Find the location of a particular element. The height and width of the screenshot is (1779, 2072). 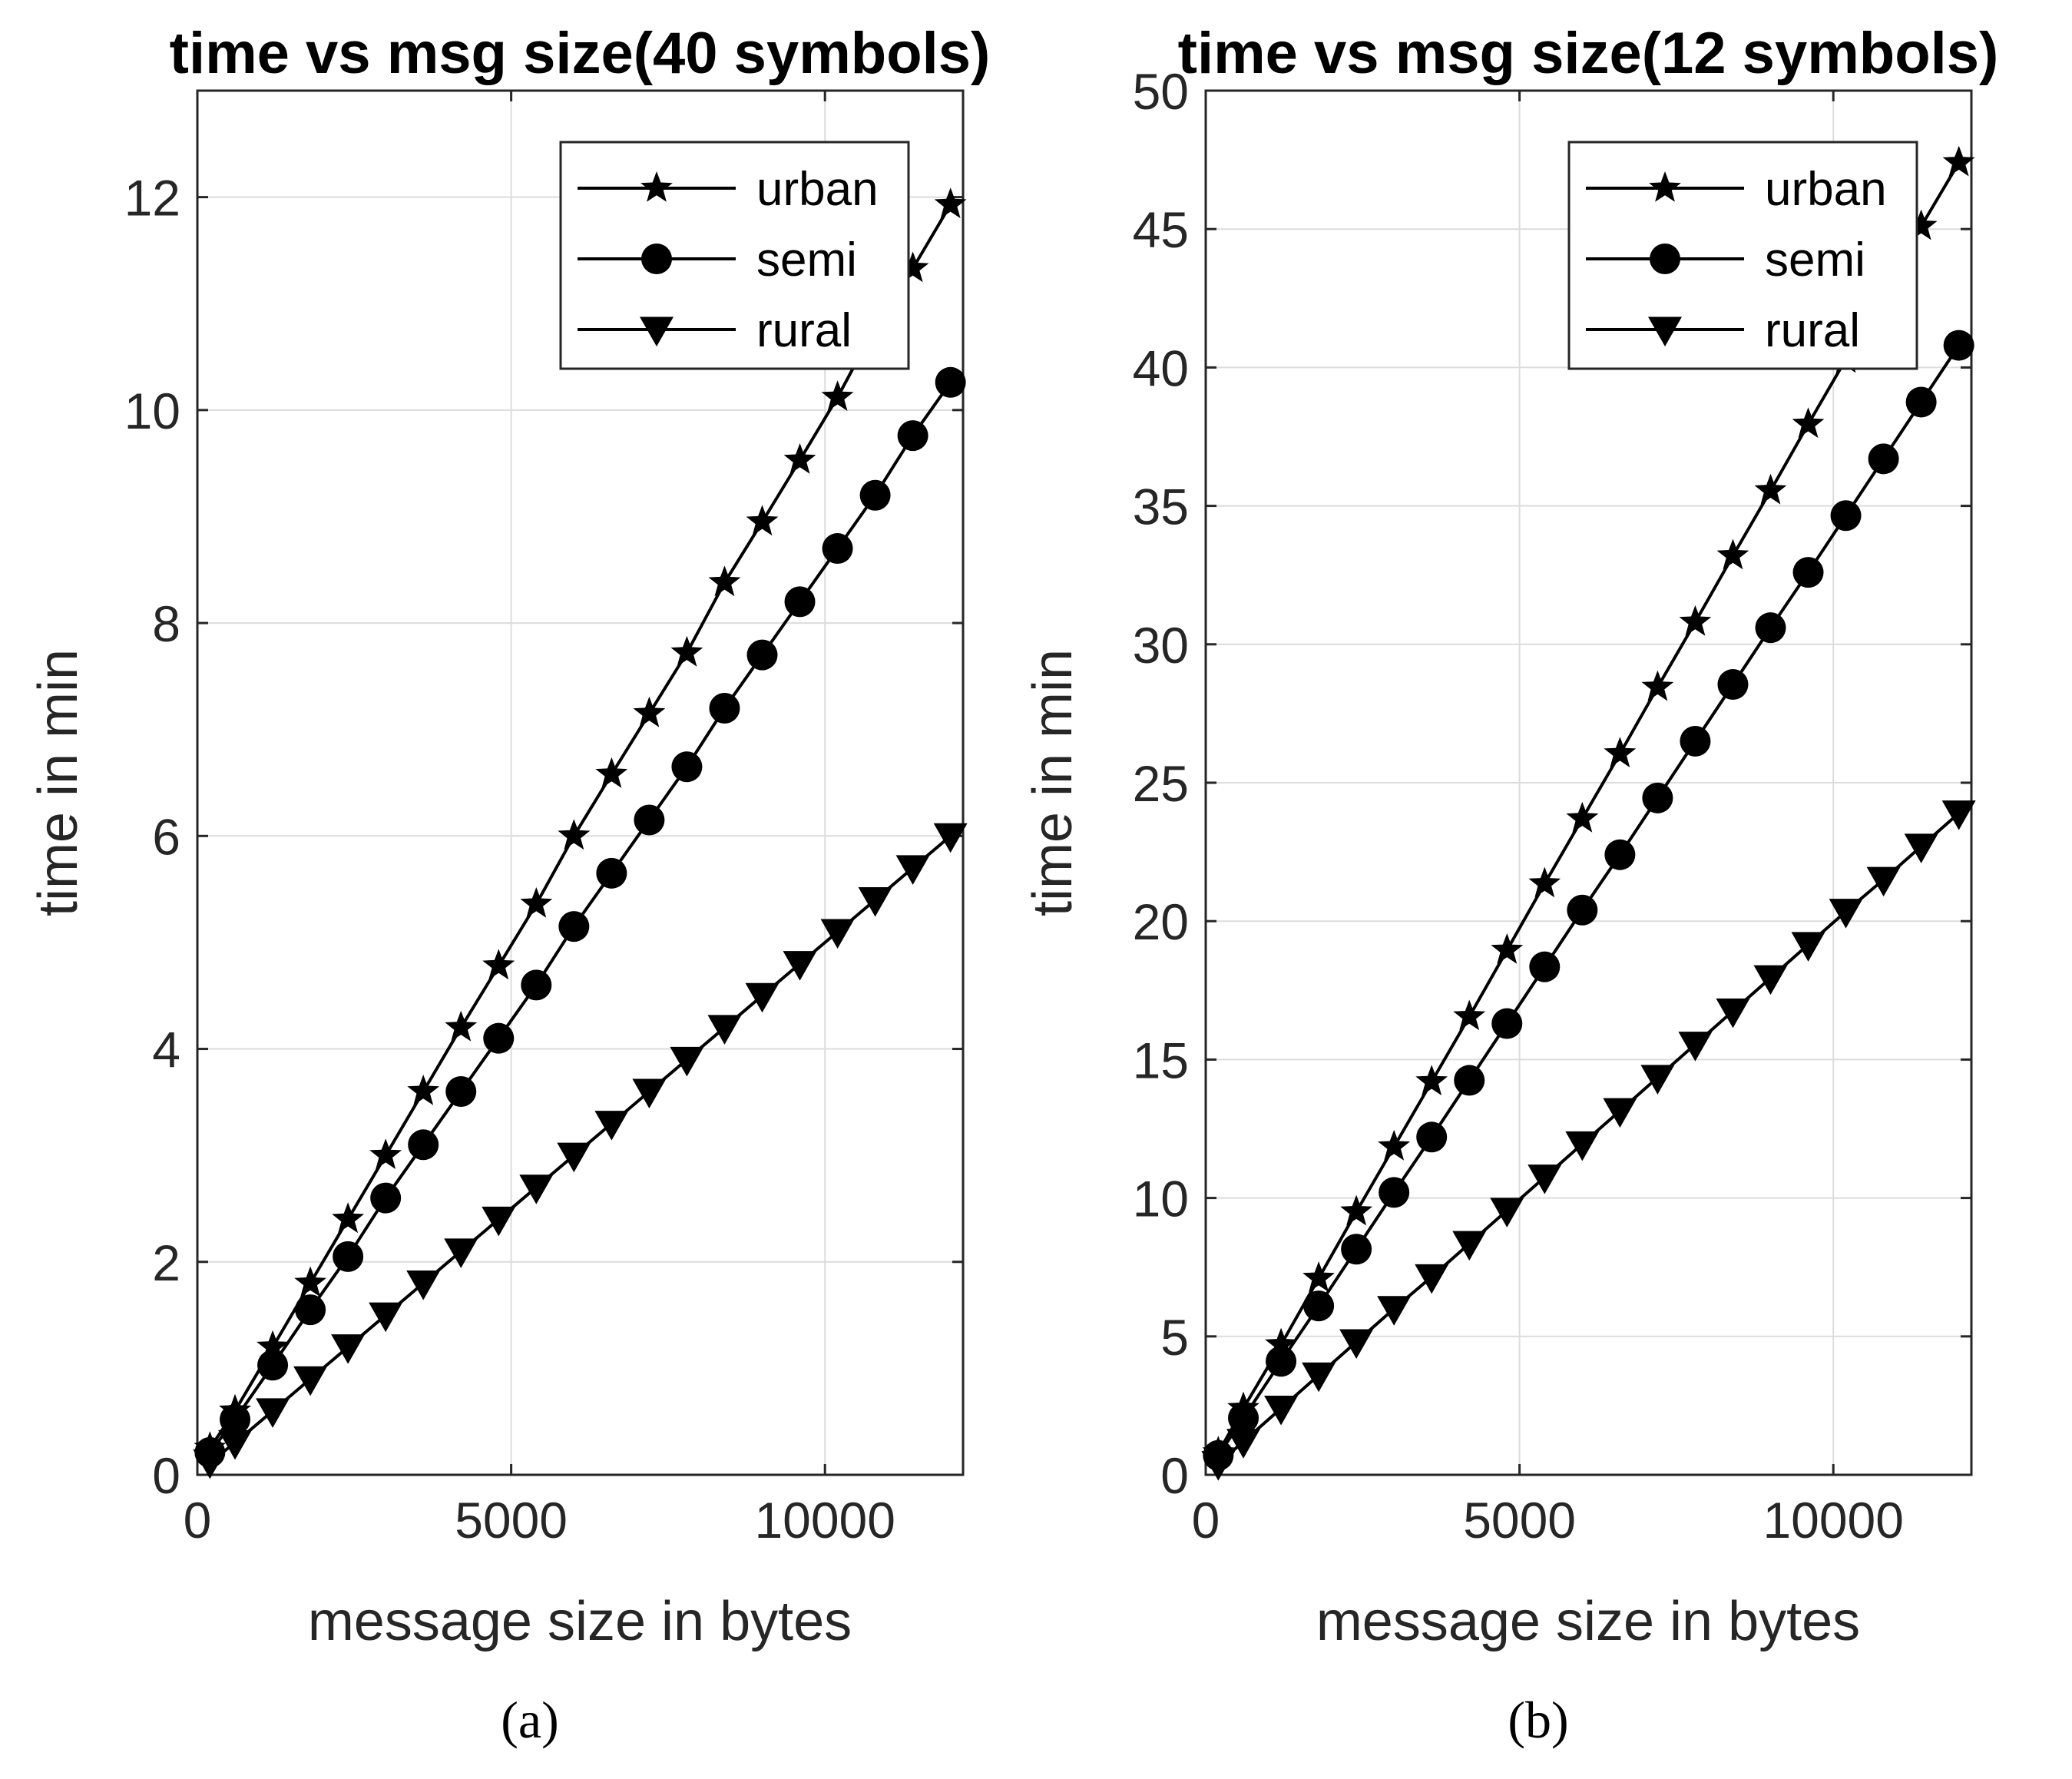

panel-a-x-axis-label: message size in bytes is located at coordinates (580, 1621).